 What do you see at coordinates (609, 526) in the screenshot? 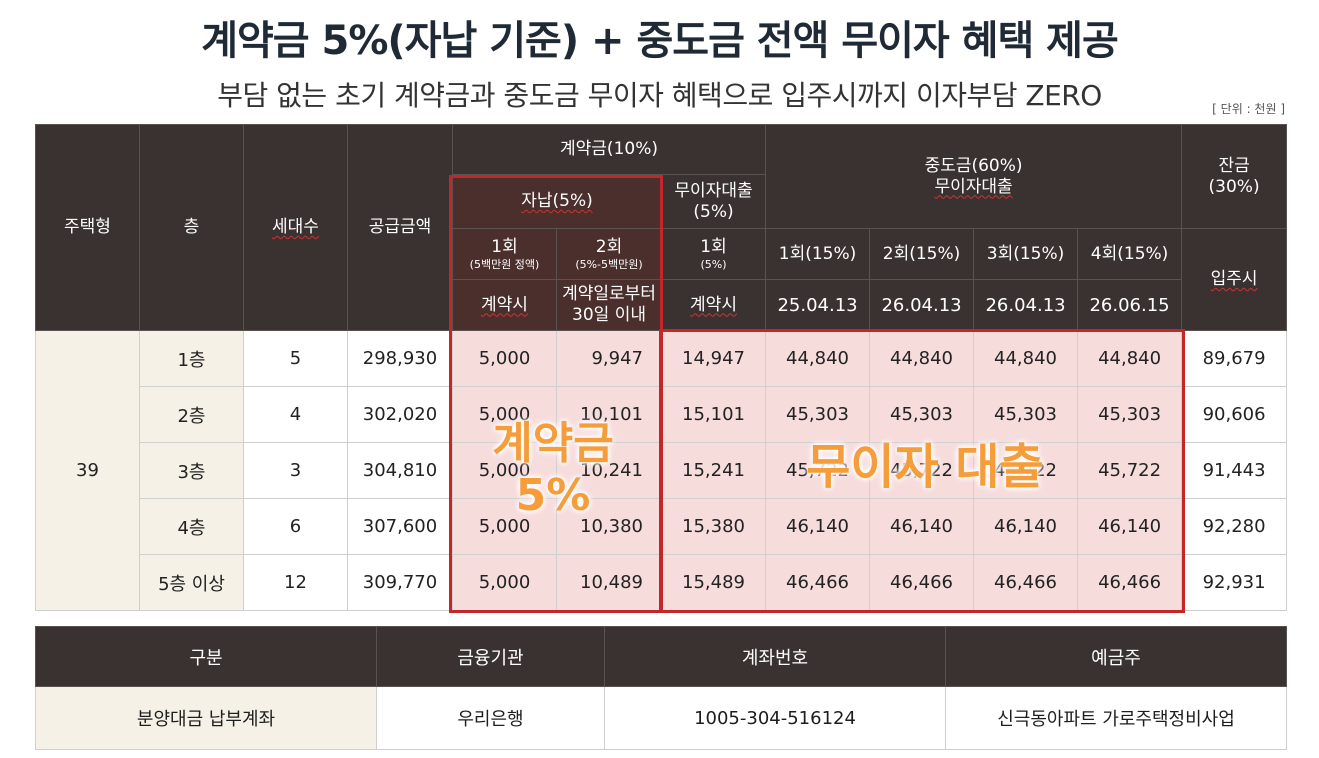
I see `row-deposit-2: 10,380` at bounding box center [609, 526].